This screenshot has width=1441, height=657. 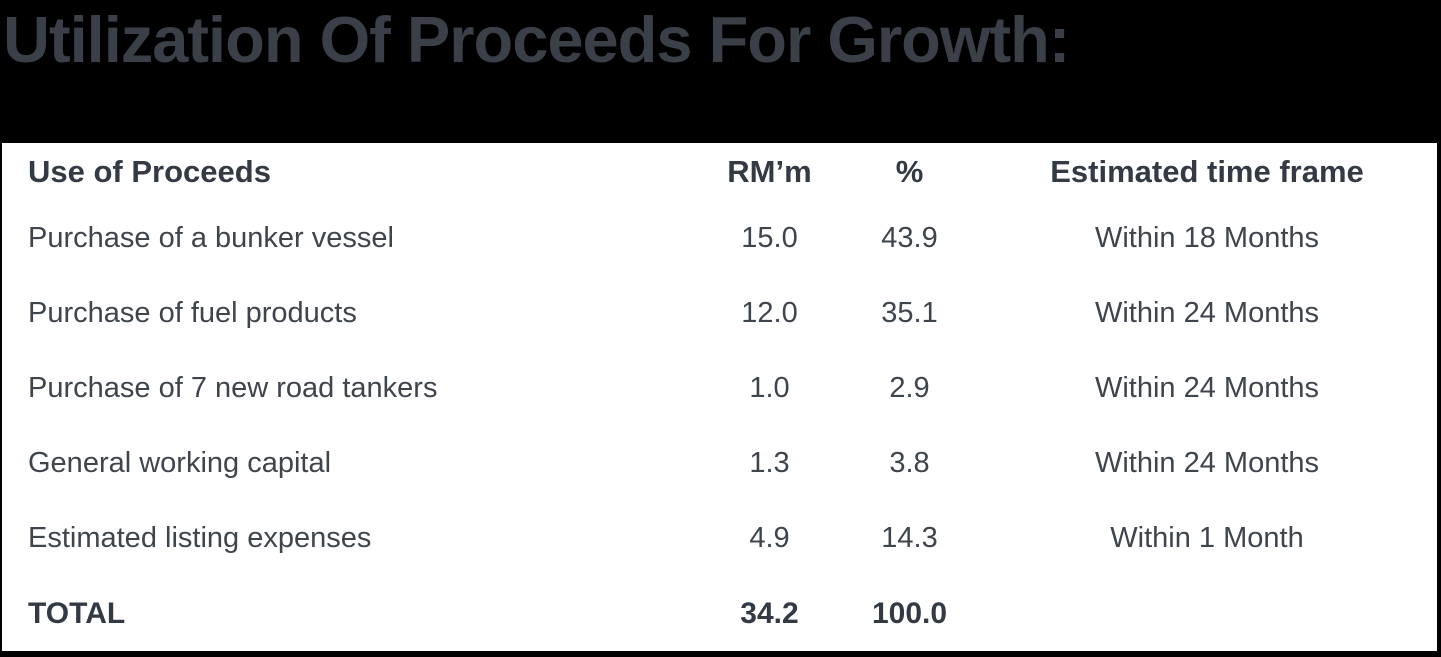 I want to click on col-header-percent: %, so click(x=909, y=171).